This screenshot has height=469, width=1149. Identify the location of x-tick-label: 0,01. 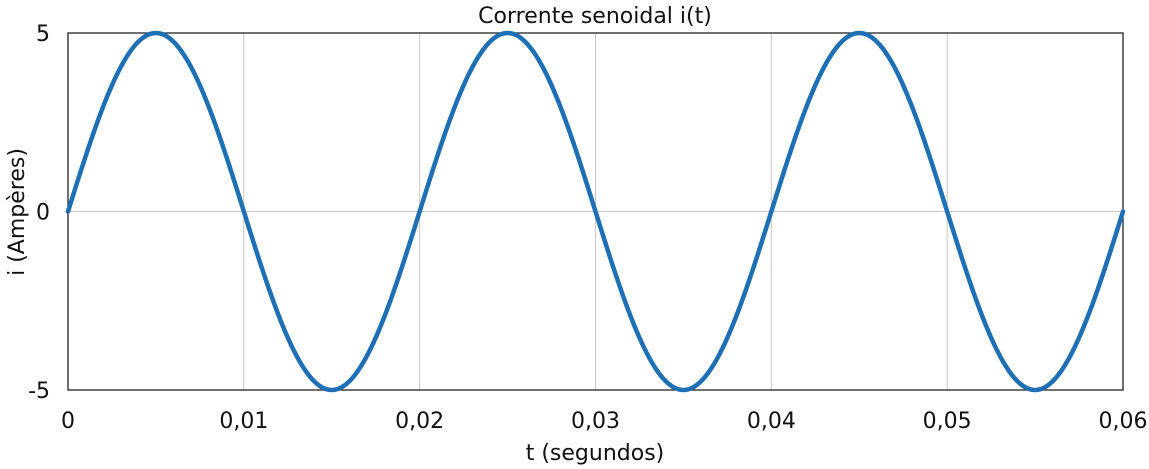
(243, 421).